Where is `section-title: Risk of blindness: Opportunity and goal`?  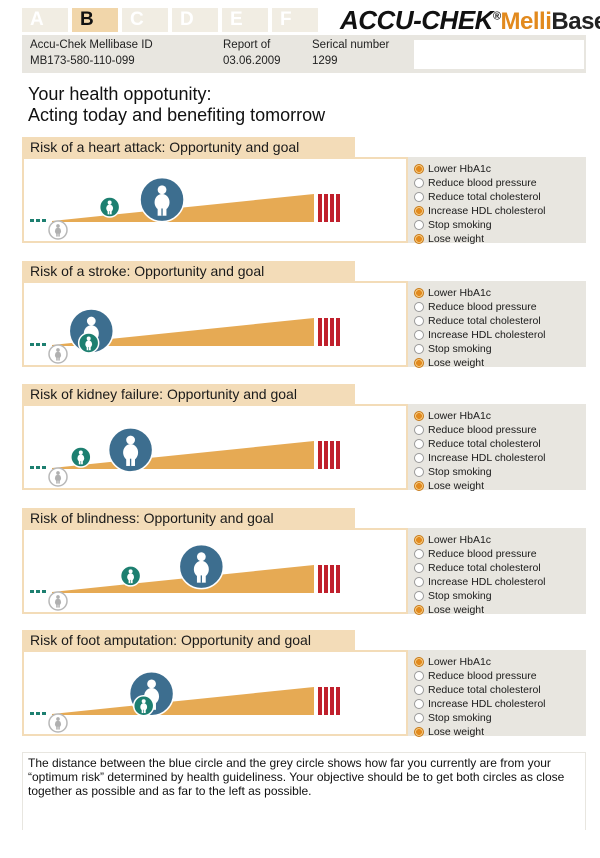 section-title: Risk of blindness: Opportunity and goal is located at coordinates (188, 518).